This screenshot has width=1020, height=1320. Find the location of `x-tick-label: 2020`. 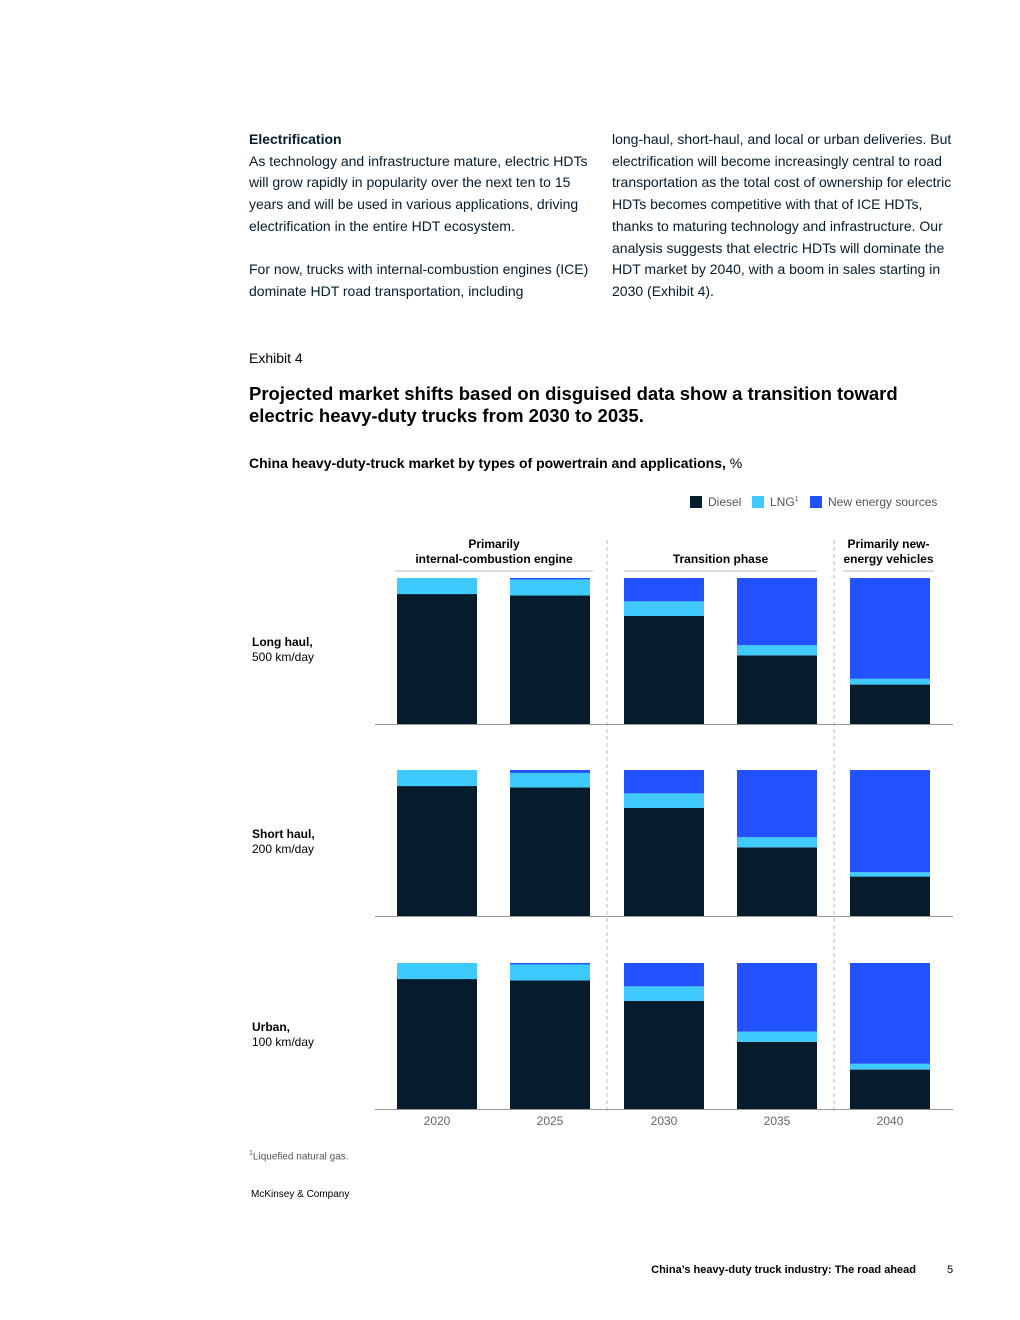

x-tick-label: 2020 is located at coordinates (437, 1121).